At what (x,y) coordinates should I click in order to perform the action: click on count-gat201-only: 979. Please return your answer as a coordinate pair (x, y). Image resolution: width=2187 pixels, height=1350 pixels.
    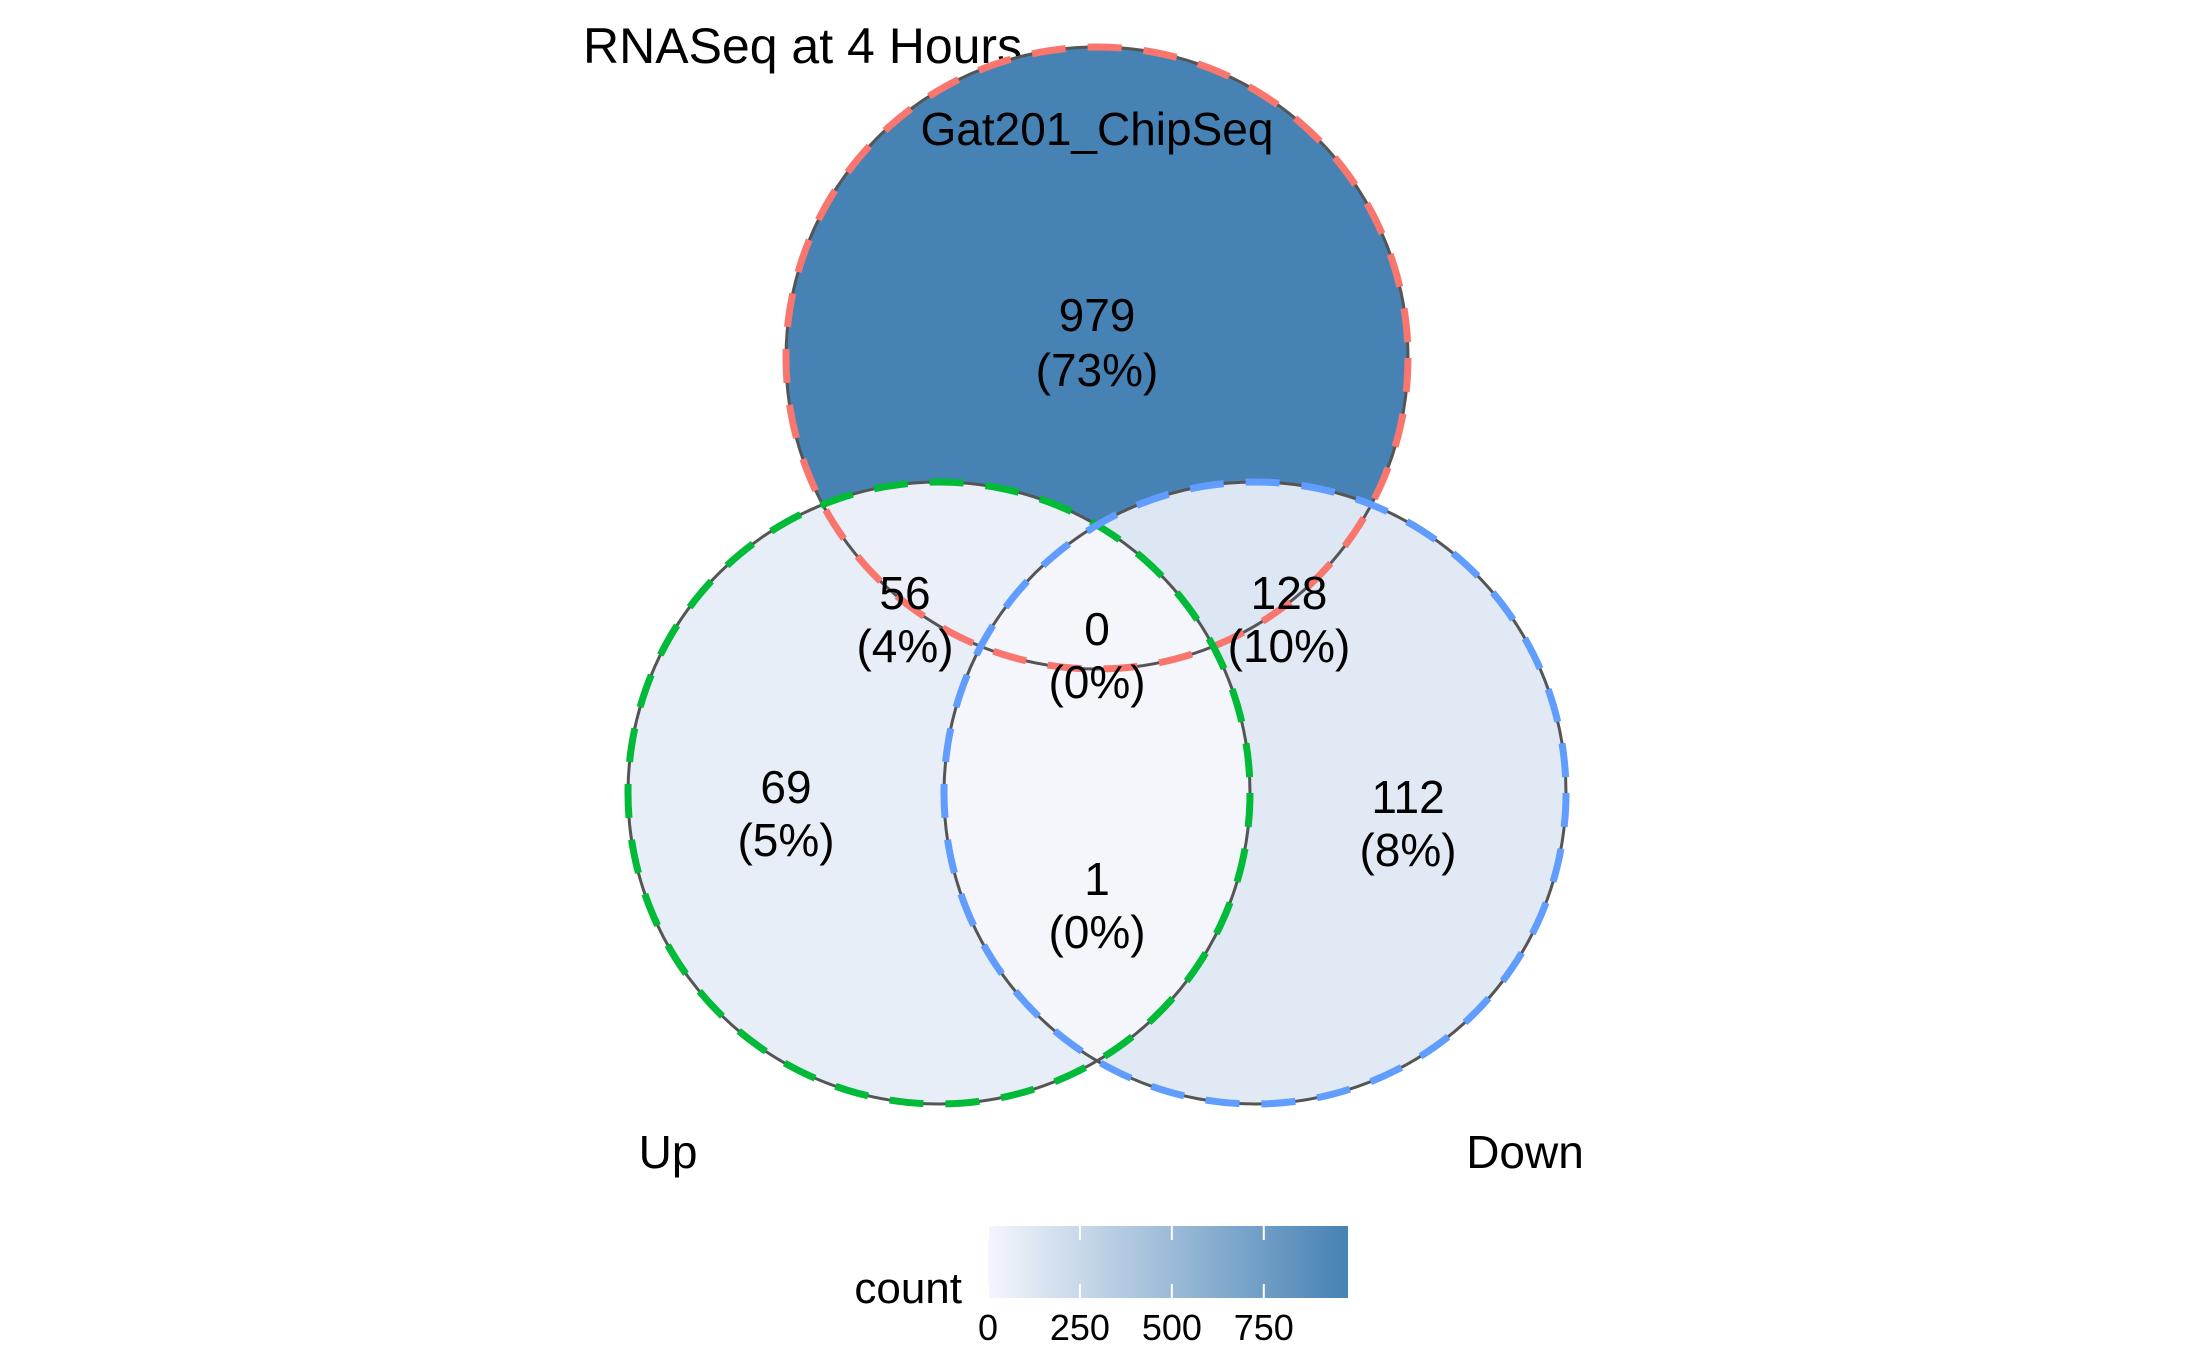
    Looking at the image, I should click on (1097, 315).